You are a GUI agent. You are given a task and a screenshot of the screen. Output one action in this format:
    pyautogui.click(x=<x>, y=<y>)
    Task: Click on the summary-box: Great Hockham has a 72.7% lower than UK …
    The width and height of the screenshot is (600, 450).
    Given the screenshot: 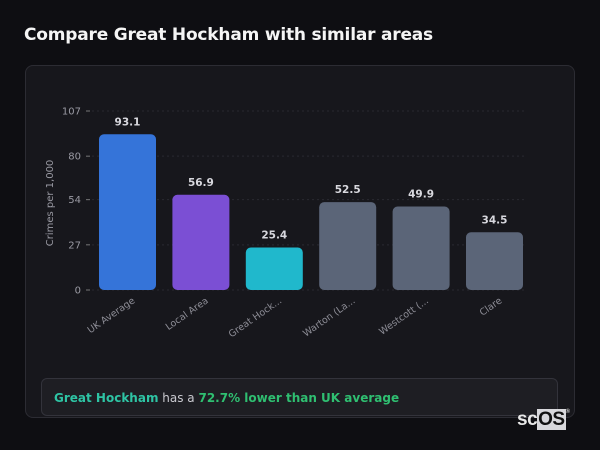 What is the action you would take?
    pyautogui.click(x=299, y=397)
    